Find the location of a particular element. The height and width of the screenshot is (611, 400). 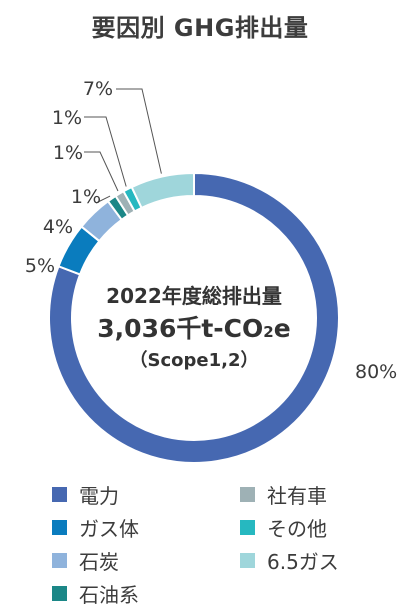

center-total-subscript: 2 is located at coordinates (268, 332).